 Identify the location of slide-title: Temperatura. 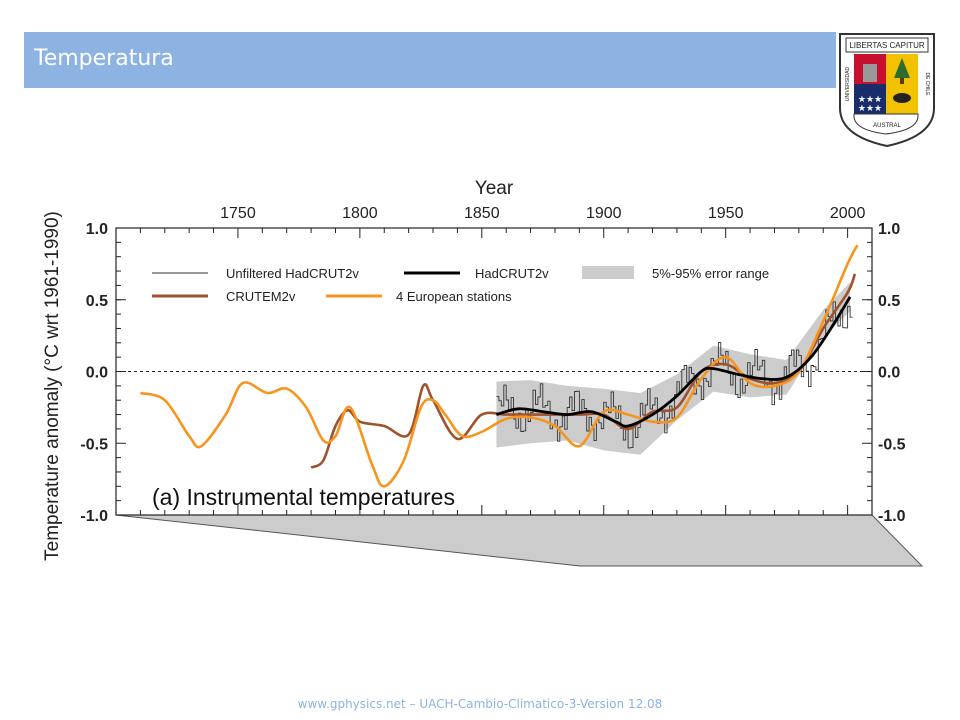
(104, 58).